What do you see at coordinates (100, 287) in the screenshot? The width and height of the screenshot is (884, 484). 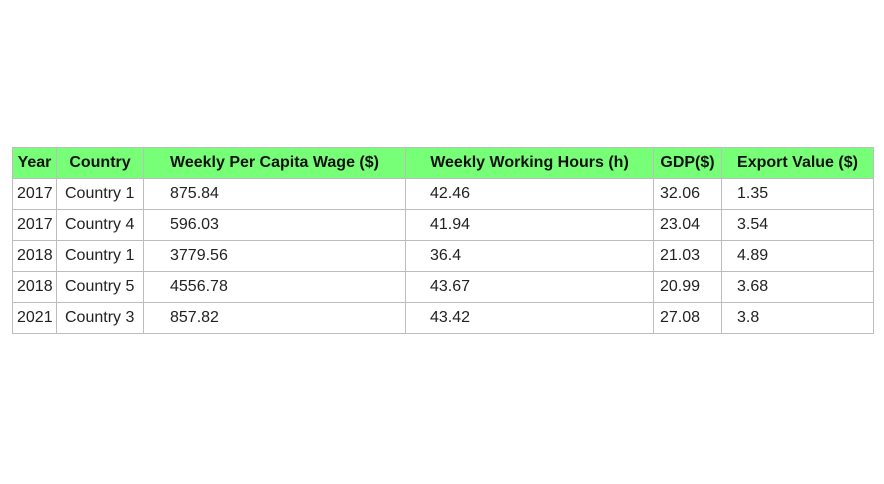 I see `table-cell: Country 5` at bounding box center [100, 287].